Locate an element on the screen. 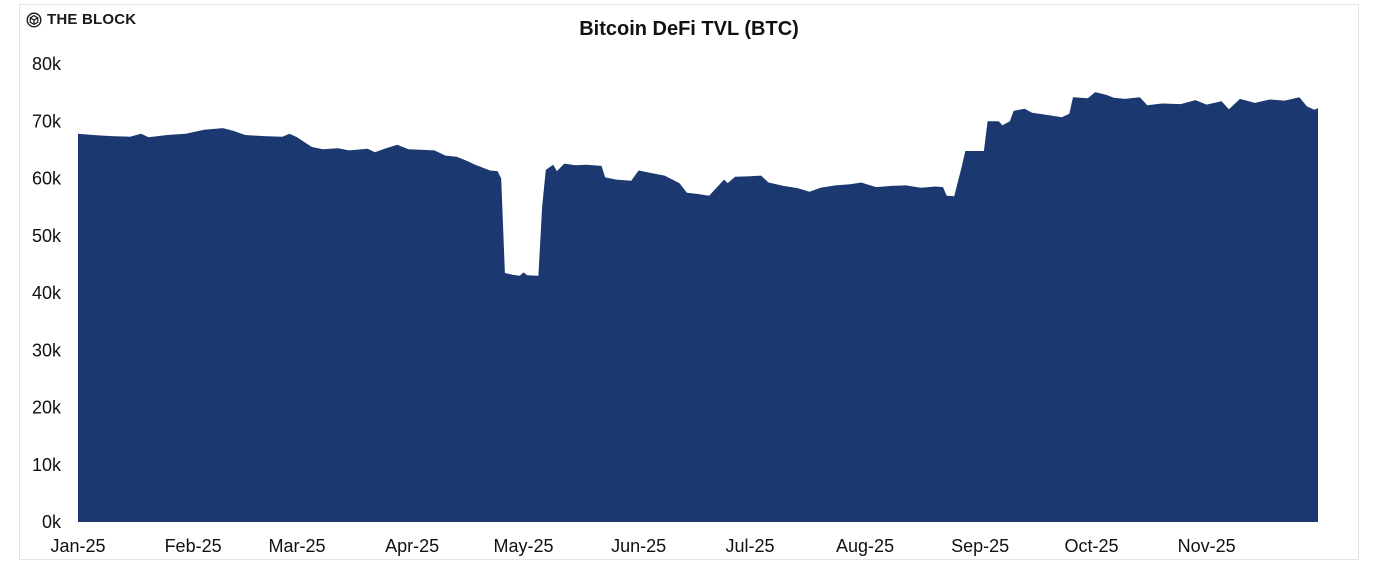 This screenshot has width=1378, height=563. y-tick-label: 50k is located at coordinates (47, 236).